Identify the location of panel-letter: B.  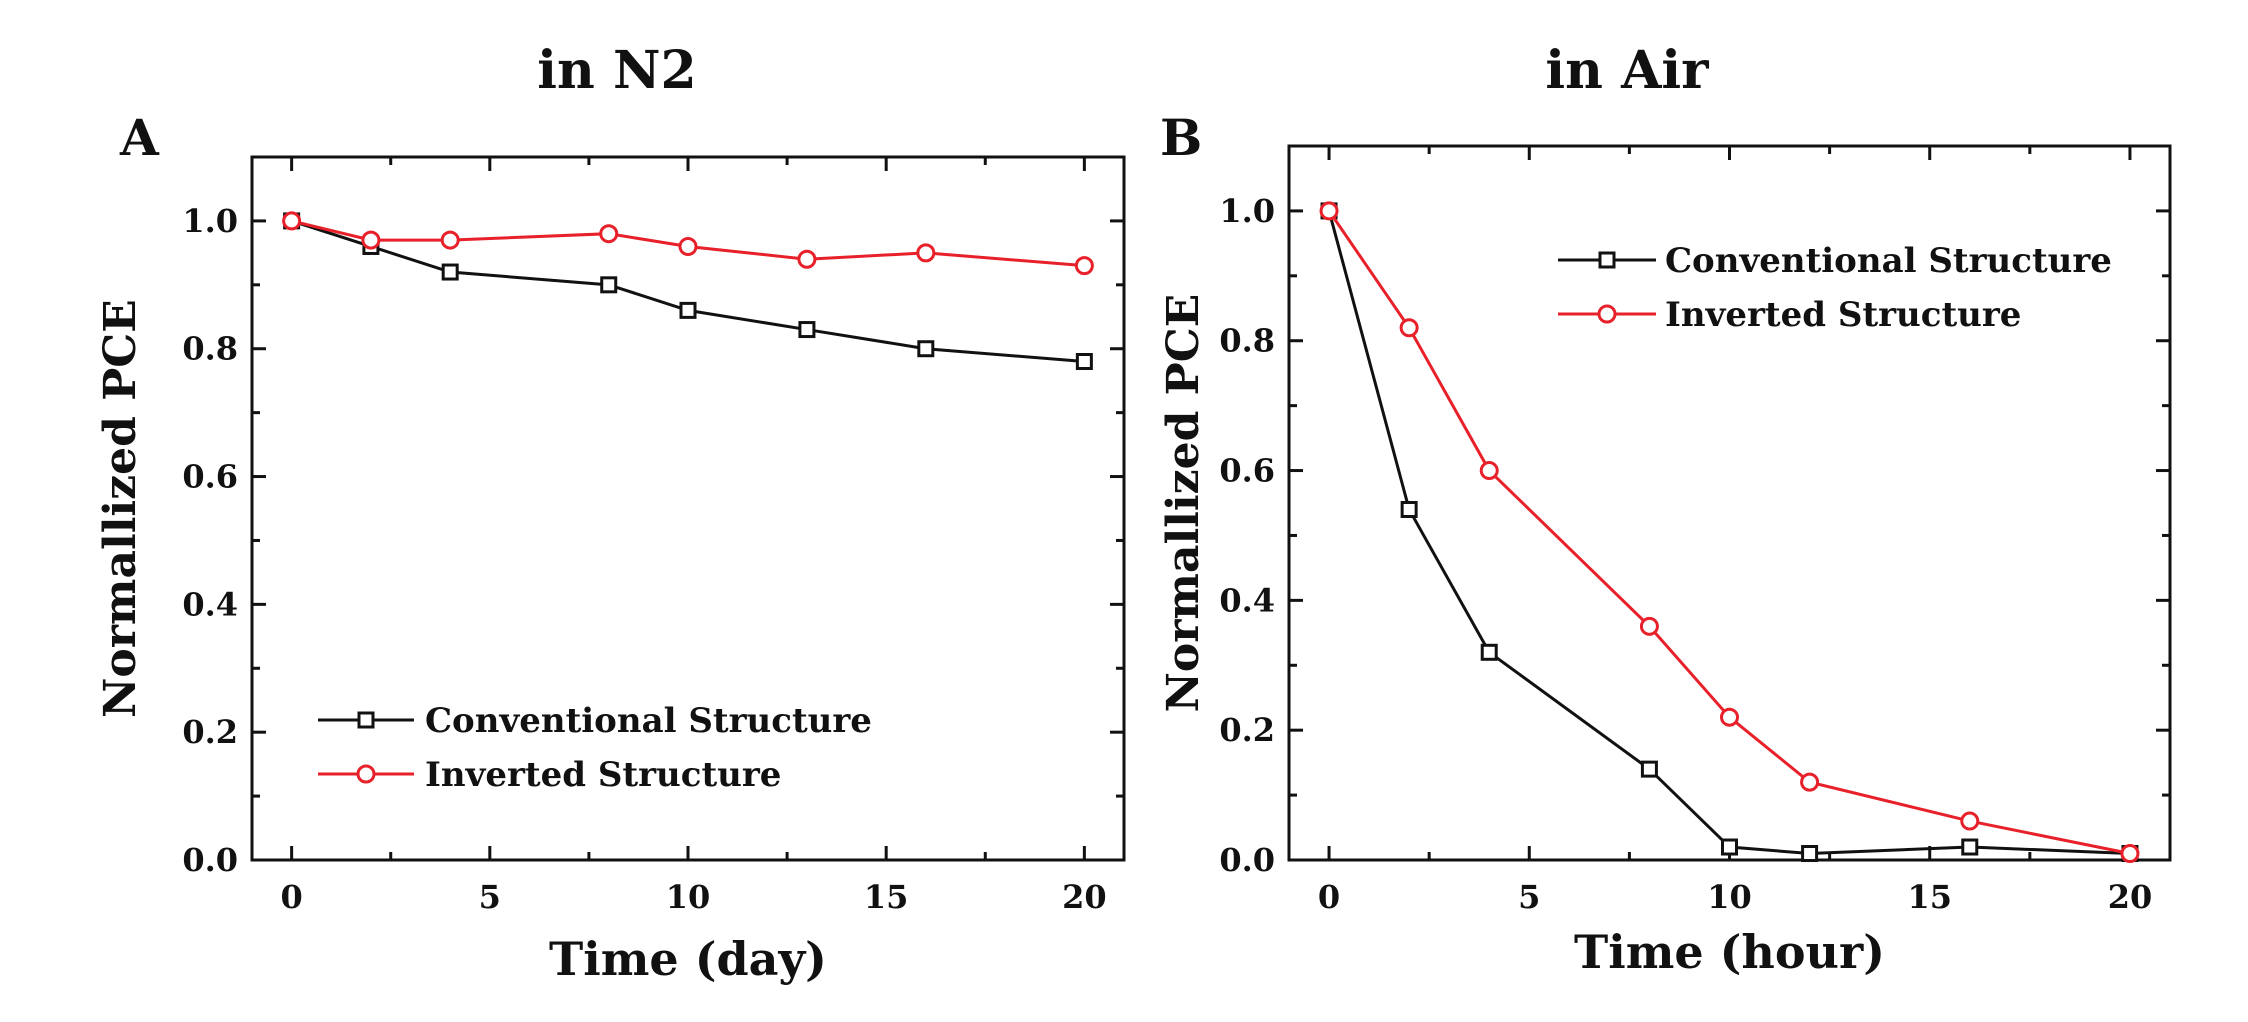
(1181, 137).